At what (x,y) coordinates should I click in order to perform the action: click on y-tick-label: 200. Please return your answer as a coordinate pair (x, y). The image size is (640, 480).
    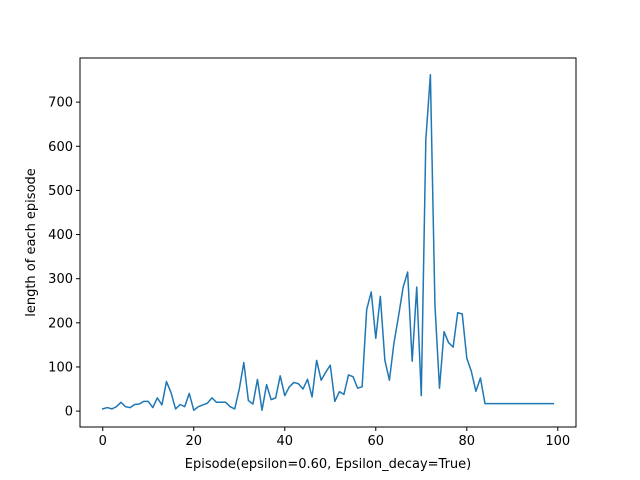
    Looking at the image, I should click on (60, 323).